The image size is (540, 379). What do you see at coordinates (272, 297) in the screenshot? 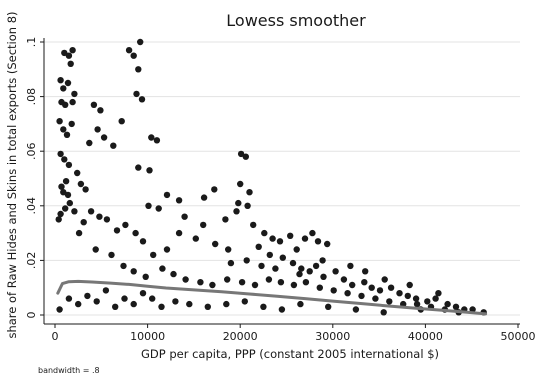
I see `lowess-line-group` at bounding box center [272, 297].